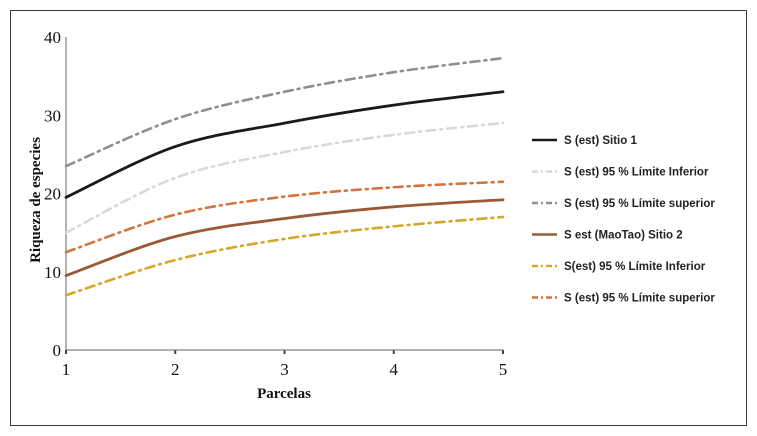  I want to click on y-tick-label: 20, so click(52, 194).